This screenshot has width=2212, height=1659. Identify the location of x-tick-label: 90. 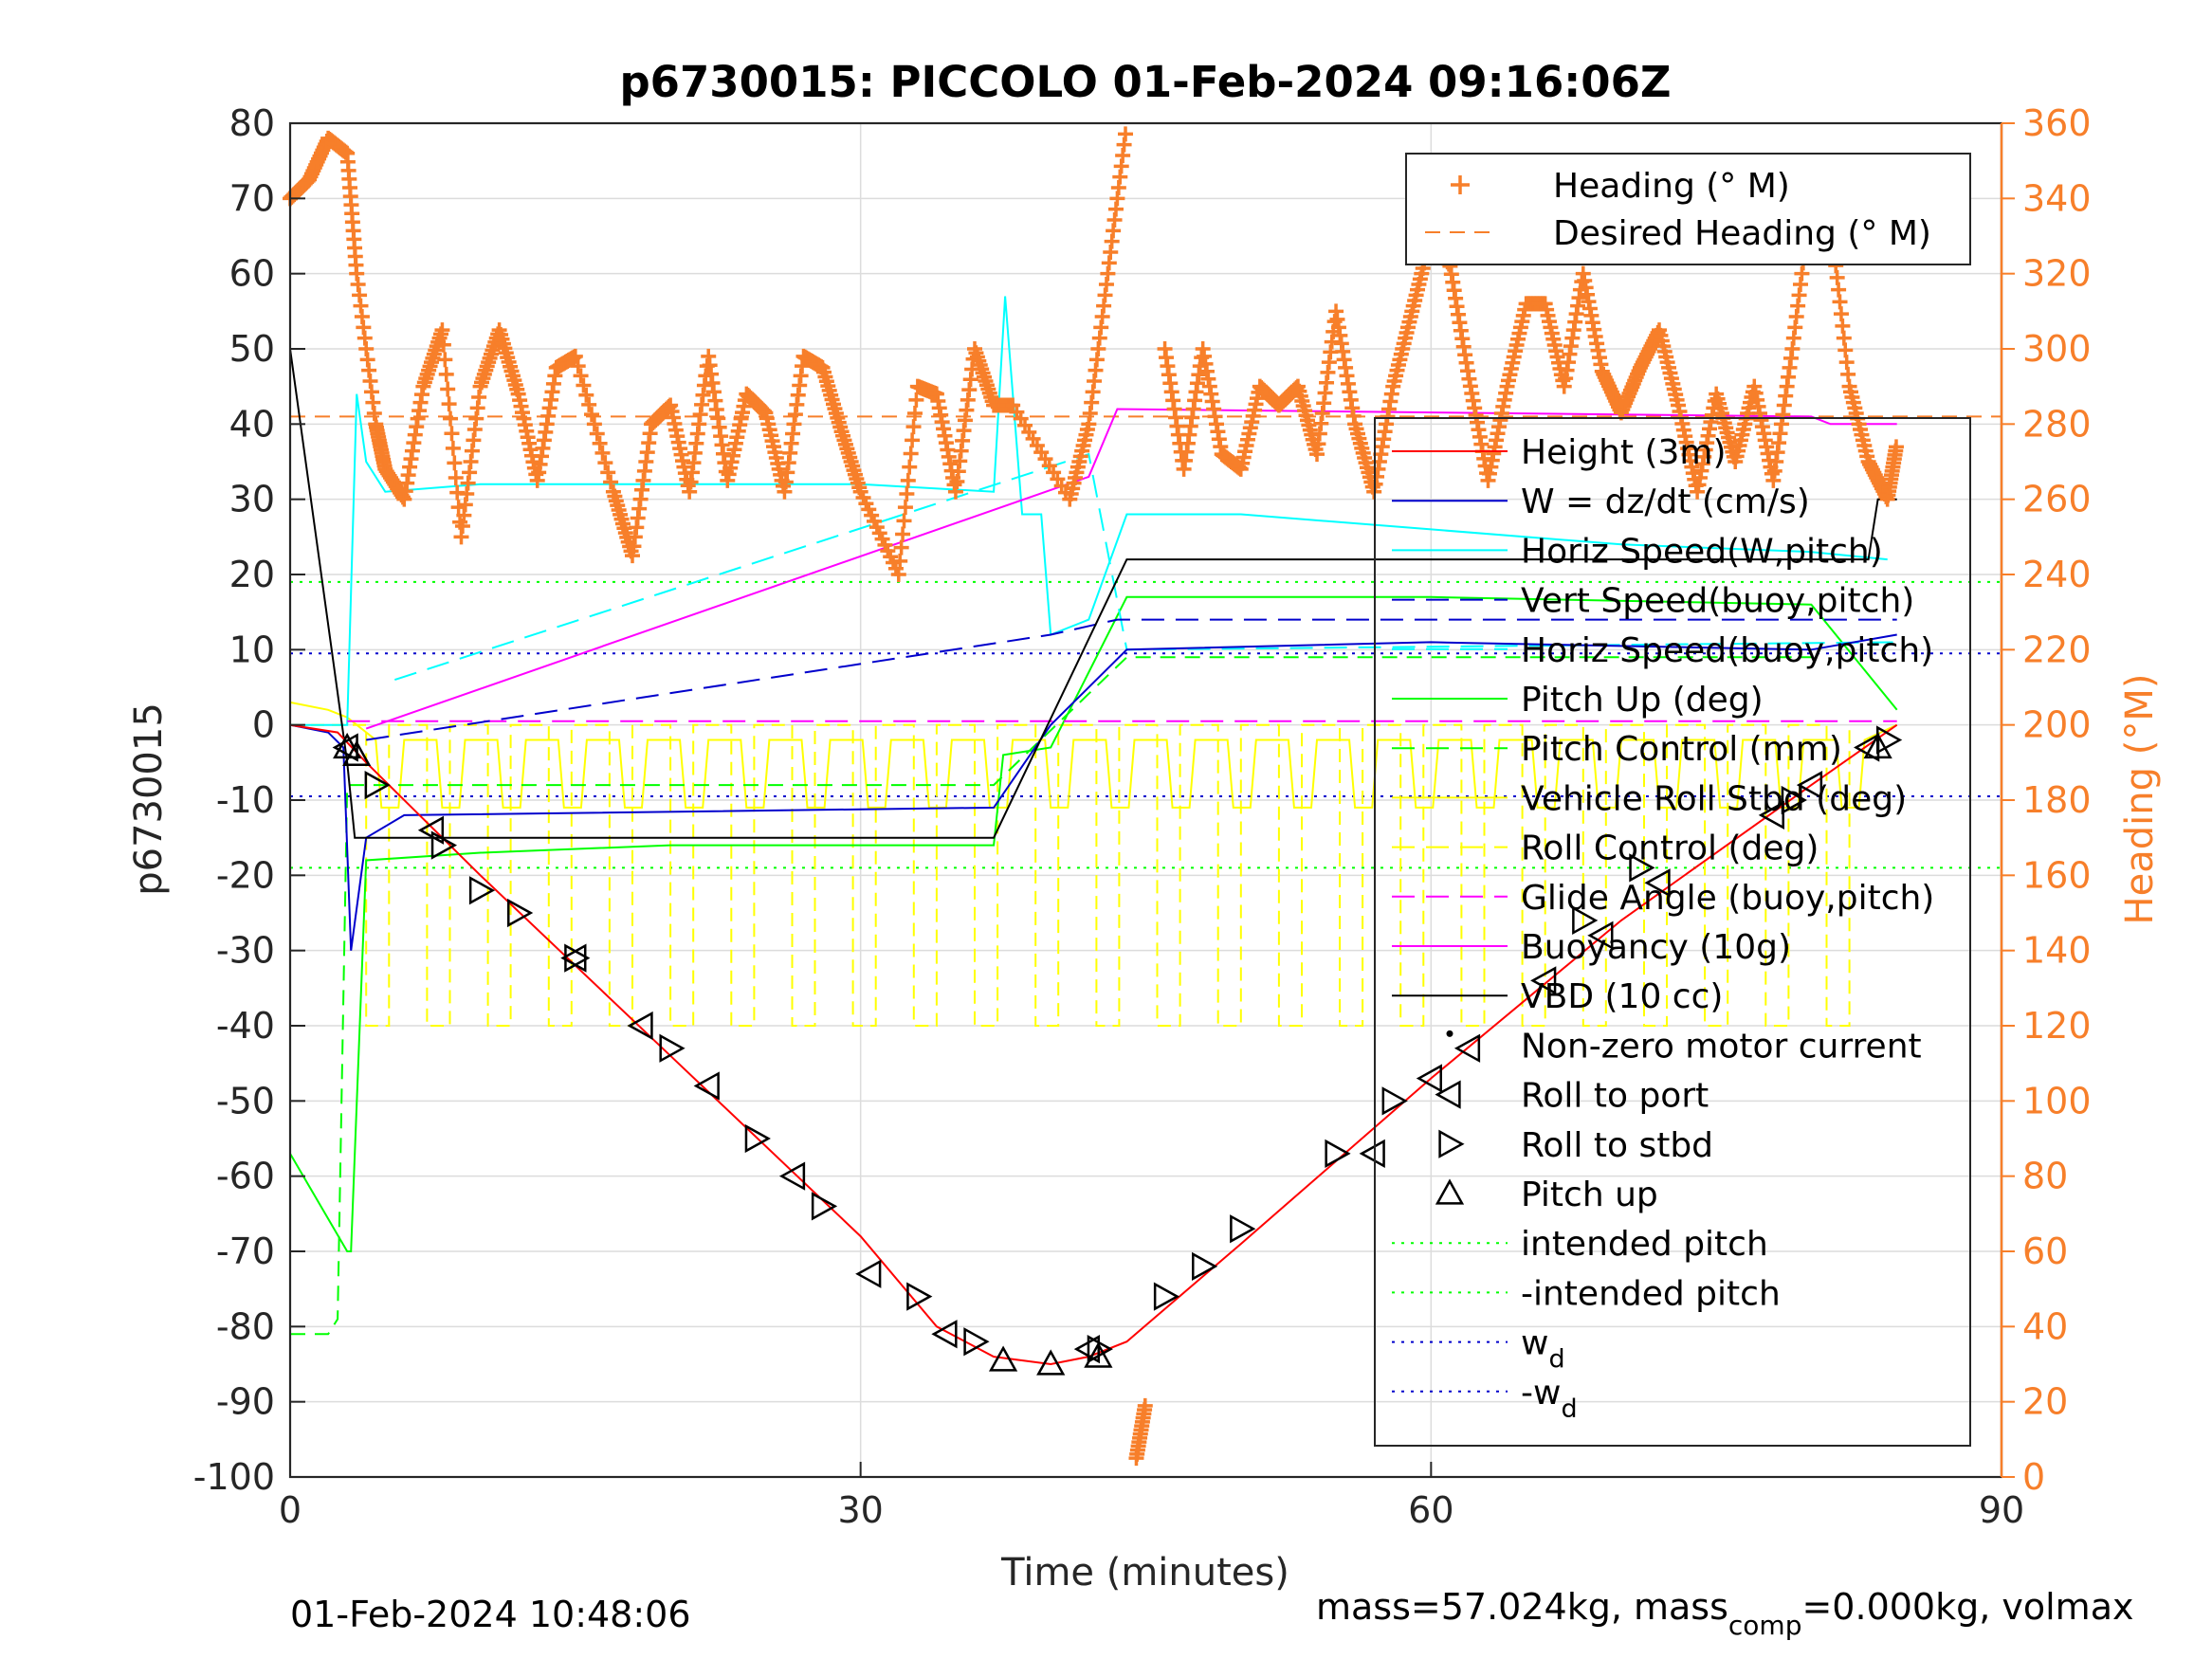
(2001, 1510).